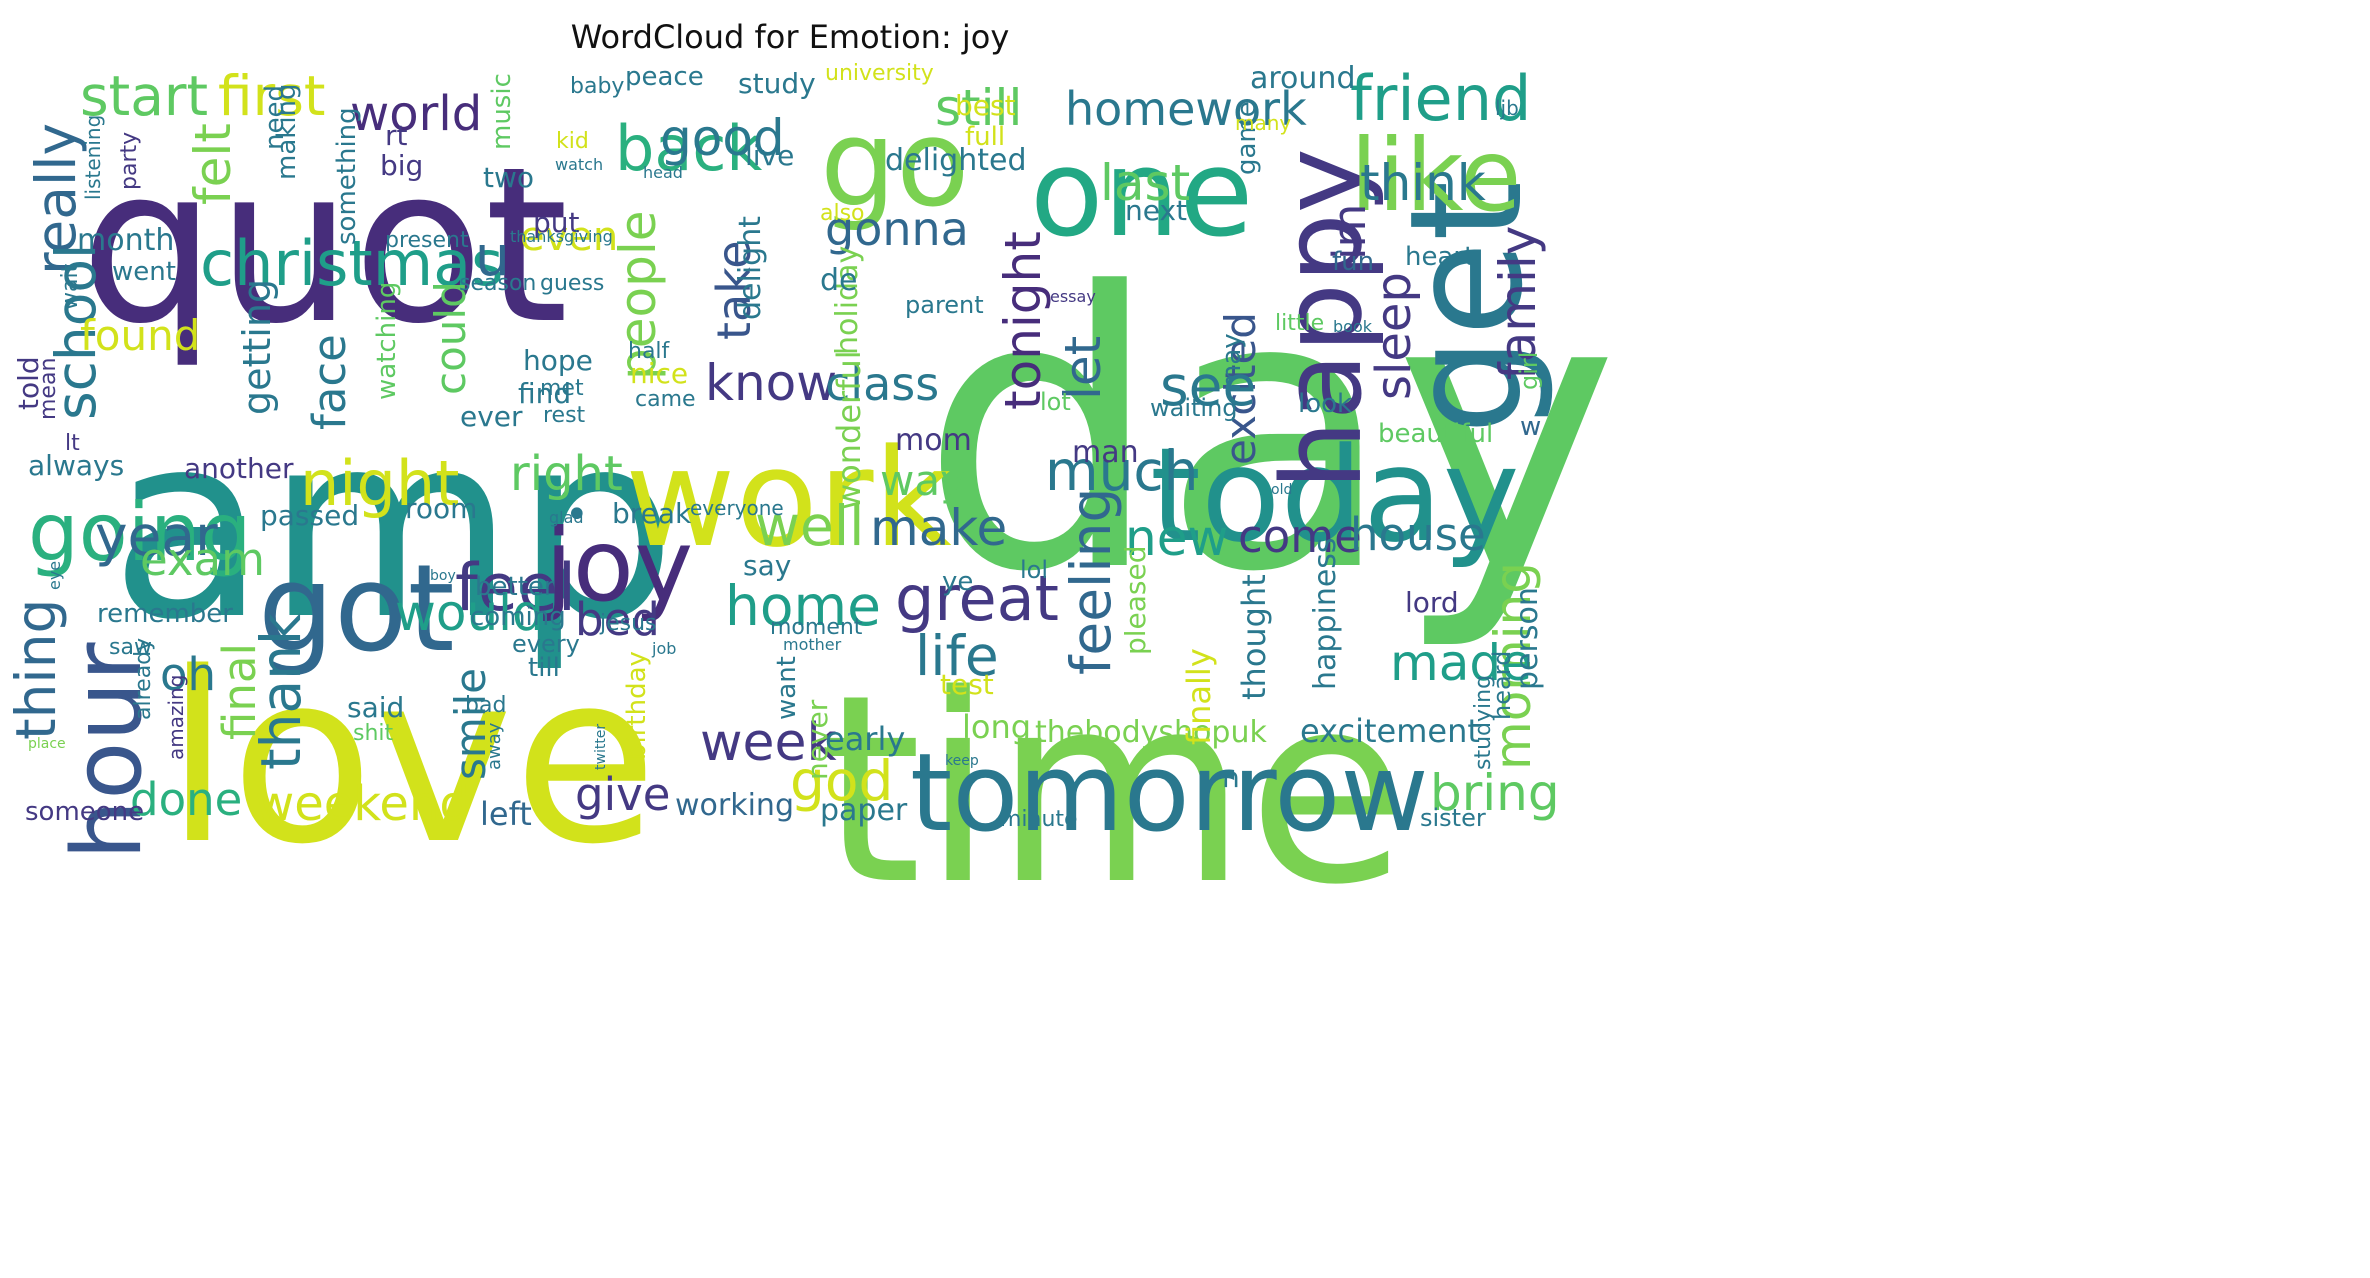  Describe the element at coordinates (849, 430) in the screenshot. I see `word-wonderful: wonderful` at that location.